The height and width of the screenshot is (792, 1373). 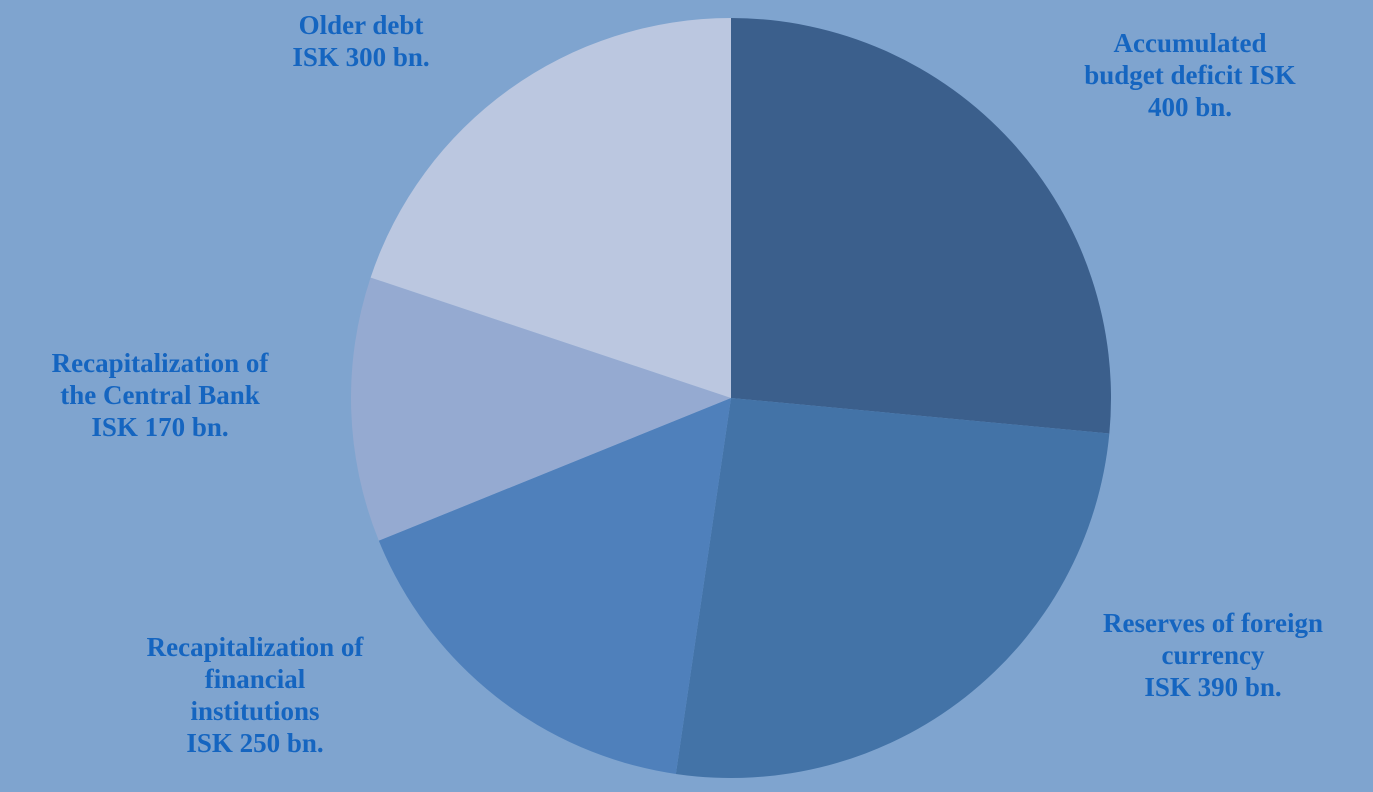 I want to click on label-older-debt: Older debt ISK 300 bn., so click(x=361, y=42).